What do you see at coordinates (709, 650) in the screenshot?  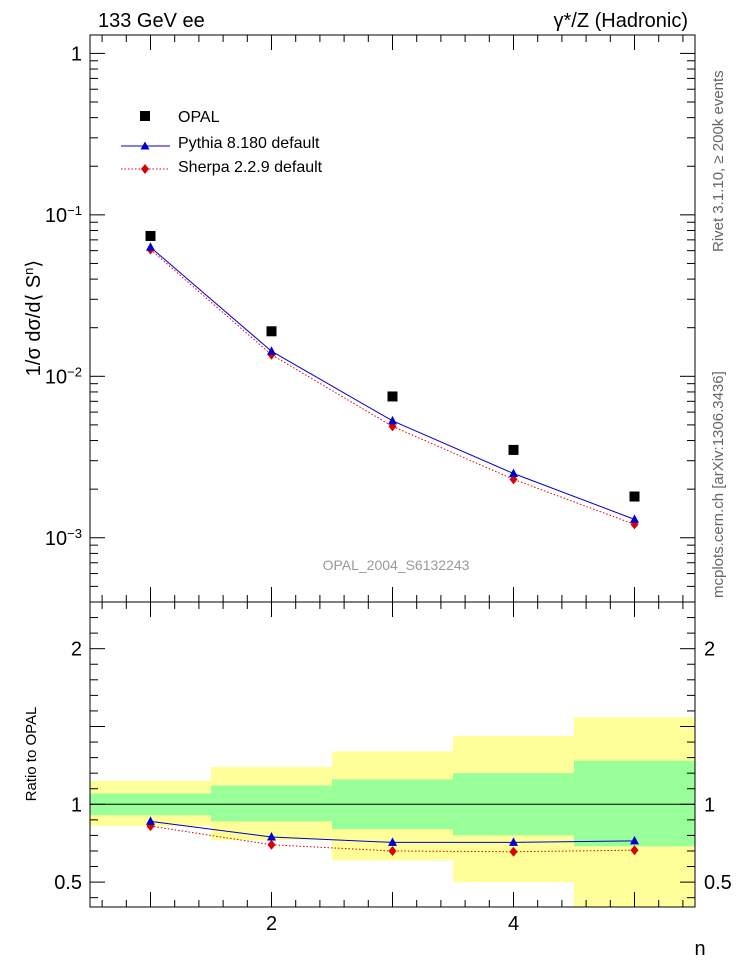 I see `ratio-ytick-label-right: 2` at bounding box center [709, 650].